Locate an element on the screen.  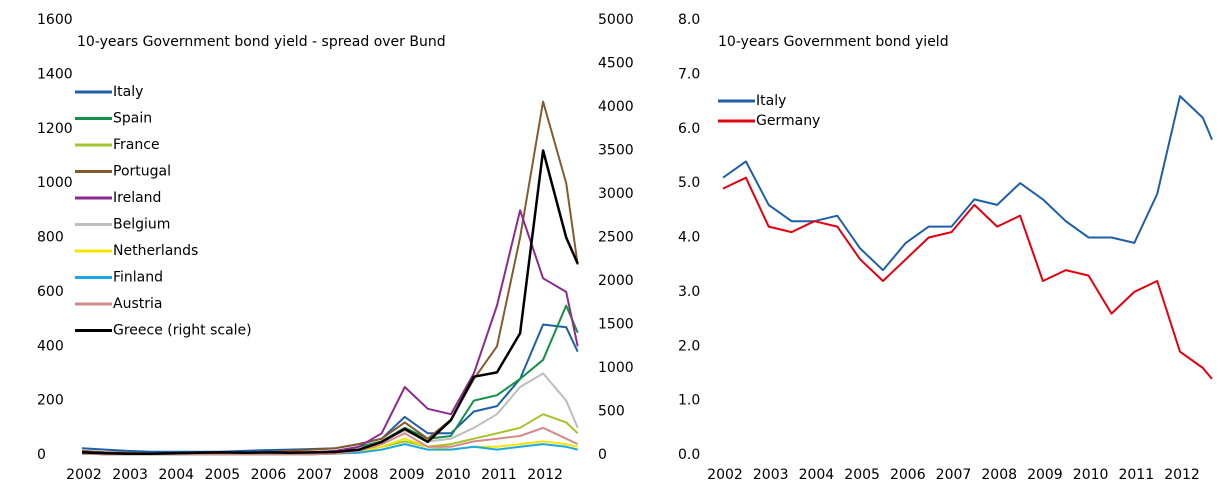
legend-label: Ireland is located at coordinates (137, 198).